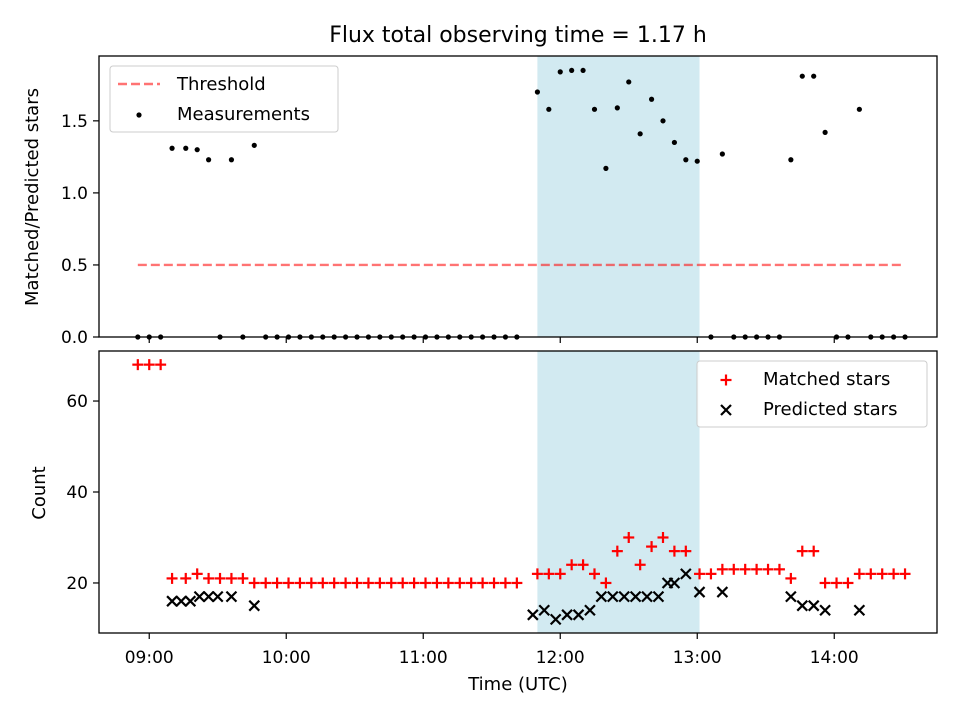  What do you see at coordinates (77, 584) in the screenshot?
I see `bottom-y-tick-label: 20` at bounding box center [77, 584].